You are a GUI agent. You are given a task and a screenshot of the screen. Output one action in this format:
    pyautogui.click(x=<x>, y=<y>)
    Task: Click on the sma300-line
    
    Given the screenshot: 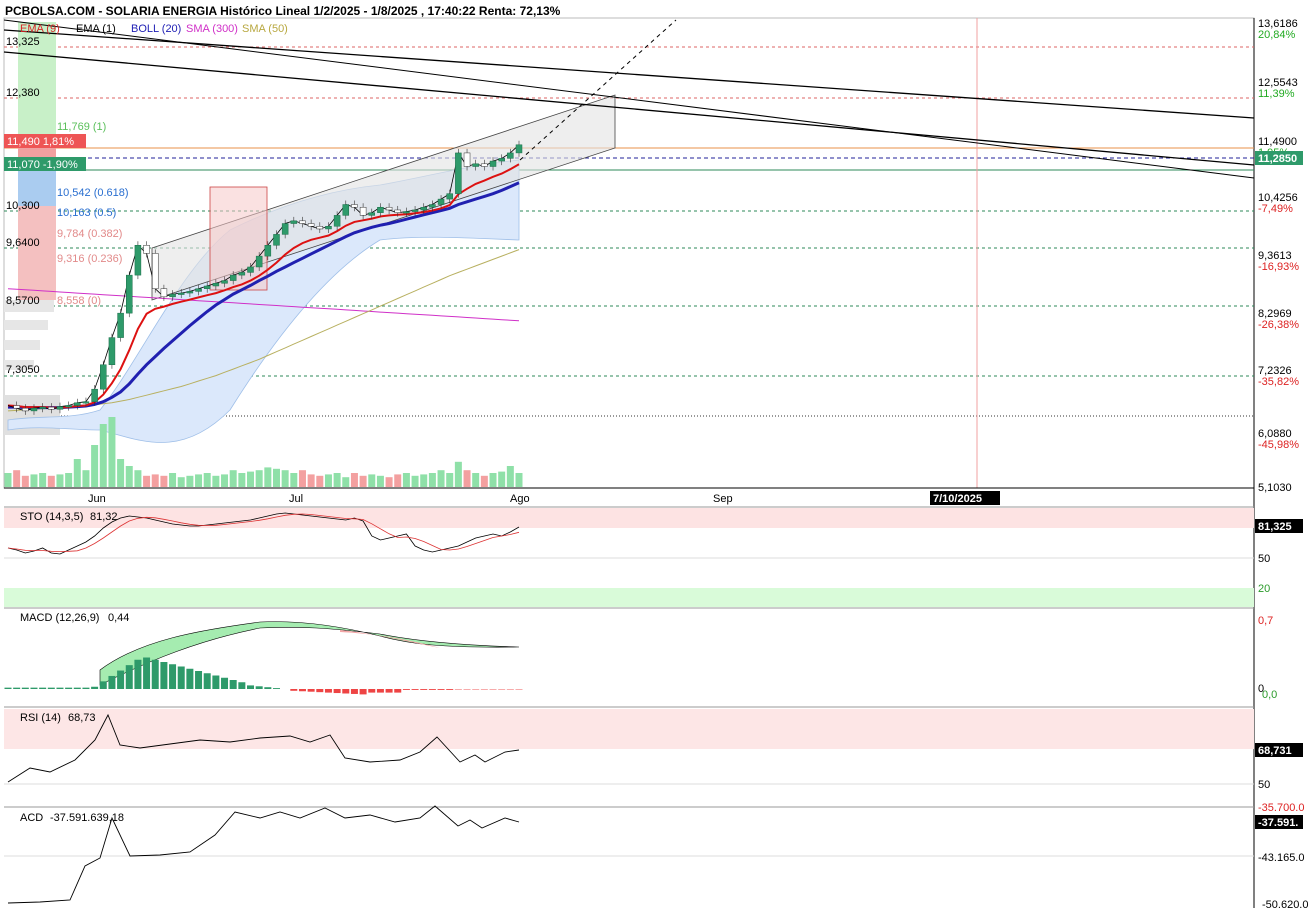 What is the action you would take?
    pyautogui.click(x=263, y=305)
    